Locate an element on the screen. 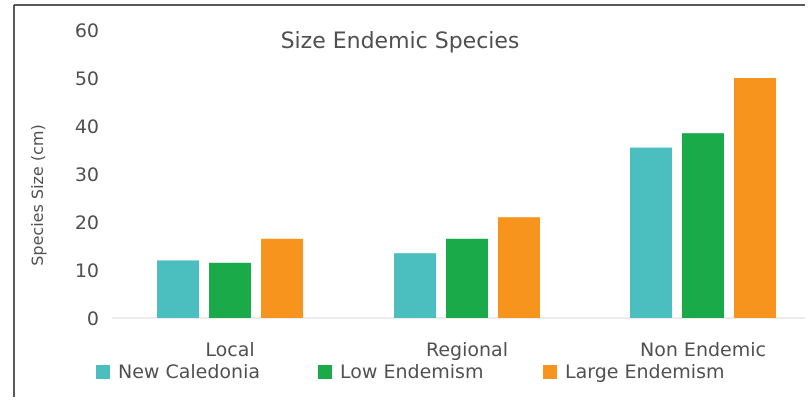  y-tick-label: 30 is located at coordinates (87, 175).